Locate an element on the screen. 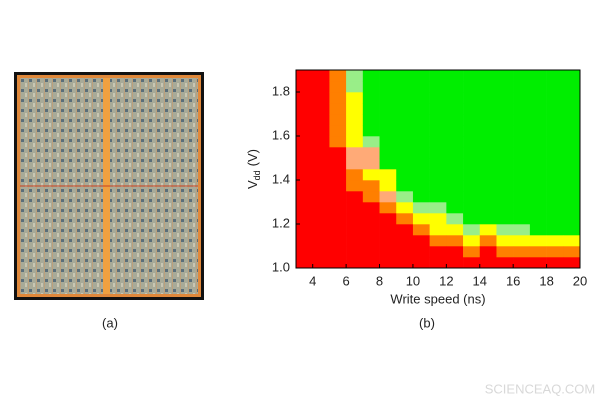 Image resolution: width=600 pixels, height=400 pixels. y-tick-label: 1.0 is located at coordinates (281, 266).